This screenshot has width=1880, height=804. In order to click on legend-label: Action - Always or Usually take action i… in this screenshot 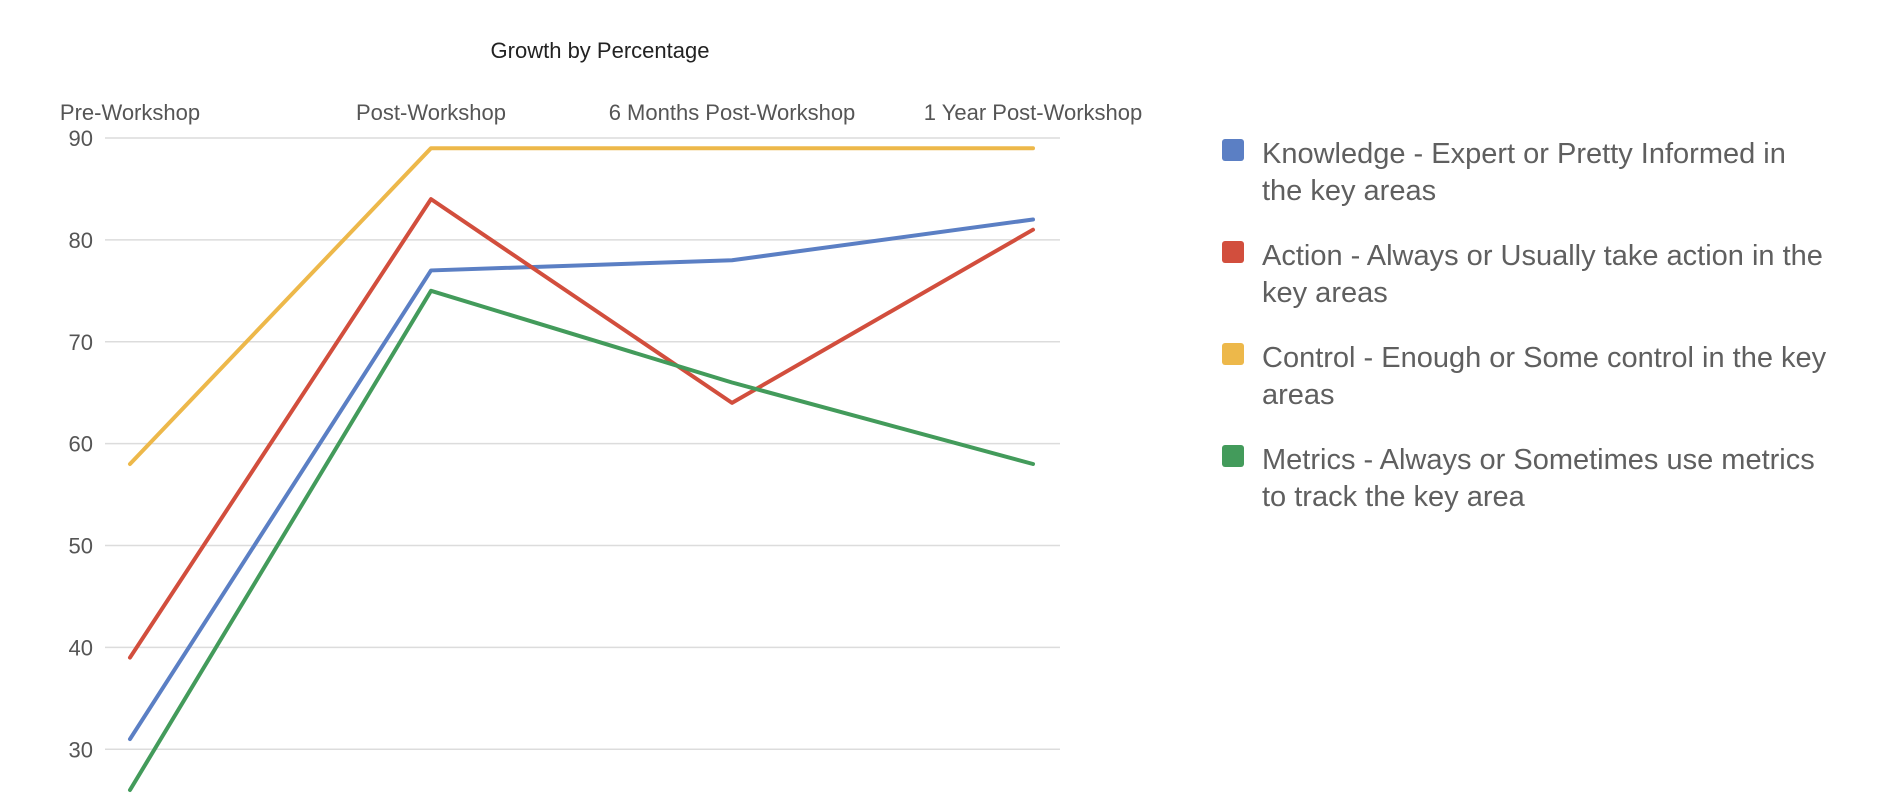, I will do `click(1542, 274)`.